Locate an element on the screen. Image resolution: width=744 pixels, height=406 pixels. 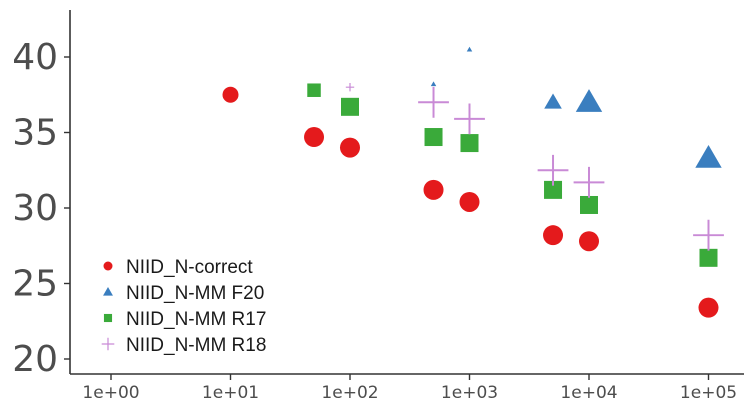
y-axis-ticks: 20 25 30 35 40 is located at coordinates (41, 208).